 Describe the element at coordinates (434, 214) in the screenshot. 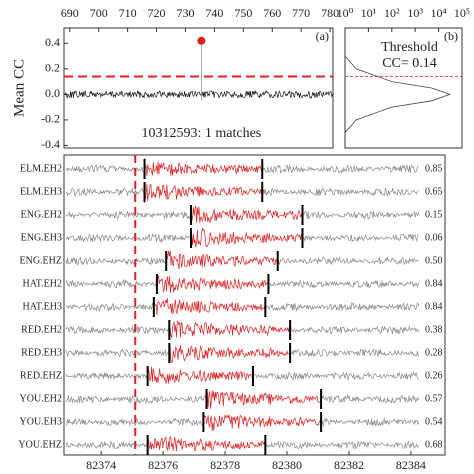

I see `cc-label: 0.15` at that location.